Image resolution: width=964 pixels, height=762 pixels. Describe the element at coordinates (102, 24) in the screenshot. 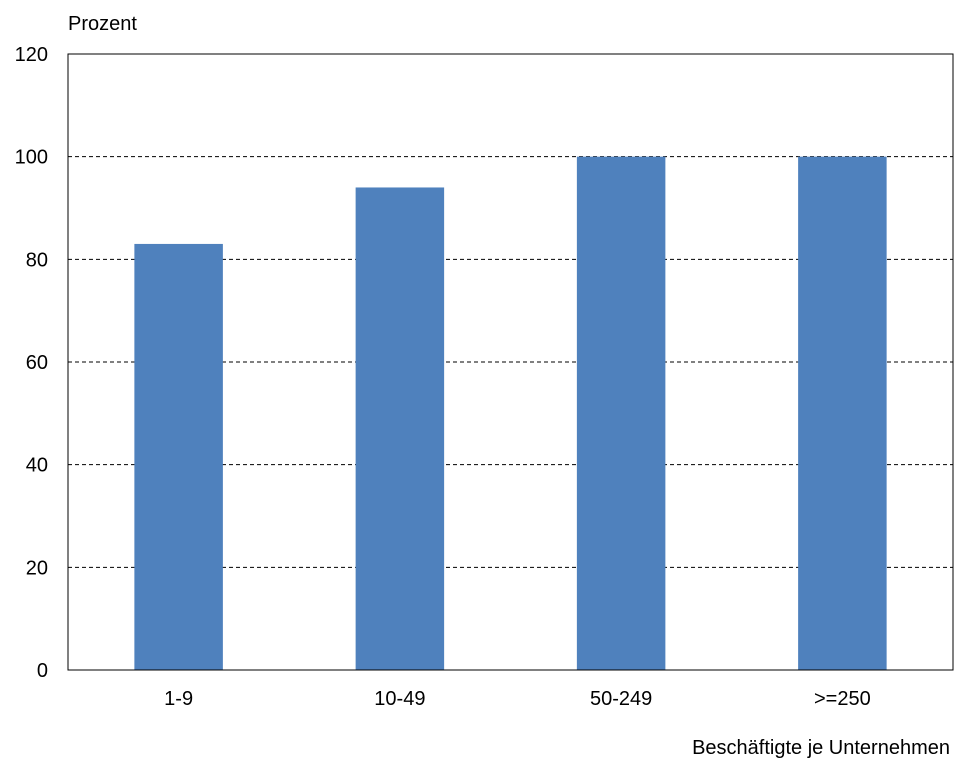

I see `y-axis-title: Prozent` at that location.